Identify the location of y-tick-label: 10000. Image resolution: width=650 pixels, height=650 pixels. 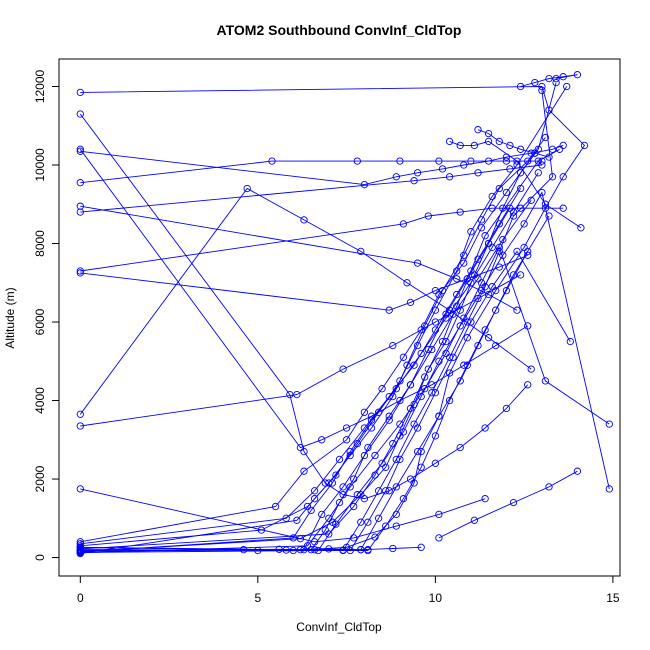
(40, 165).